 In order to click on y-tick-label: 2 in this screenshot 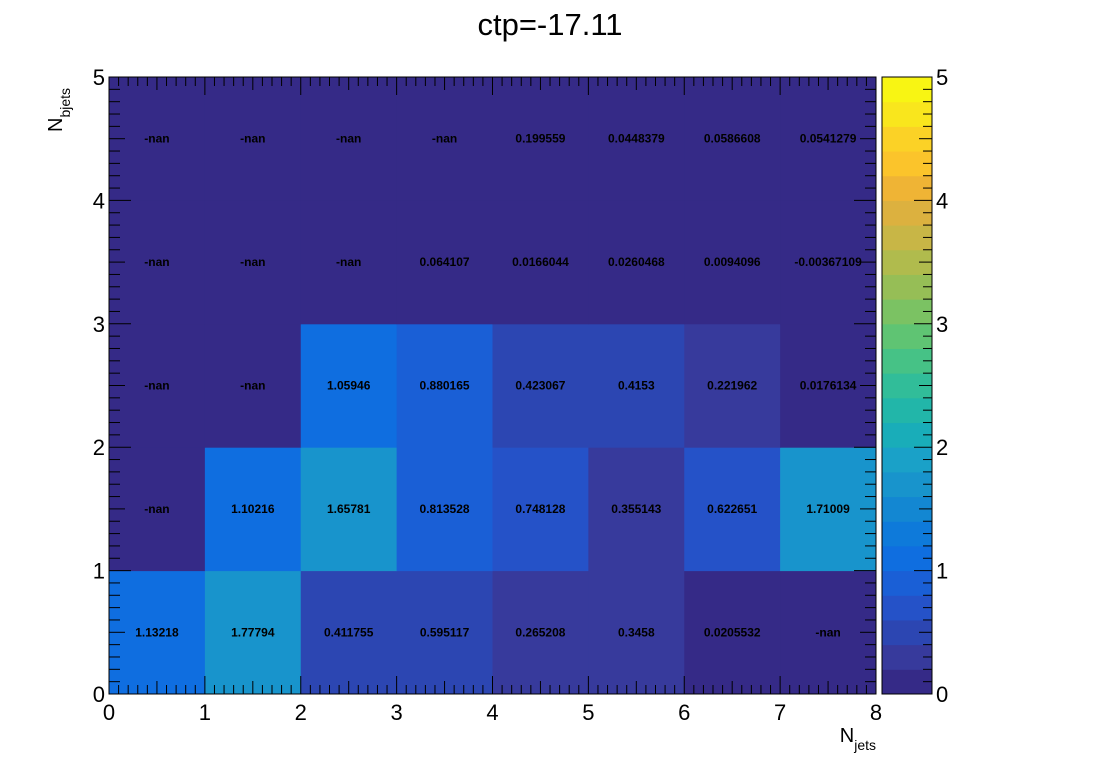, I will do `click(99, 447)`.